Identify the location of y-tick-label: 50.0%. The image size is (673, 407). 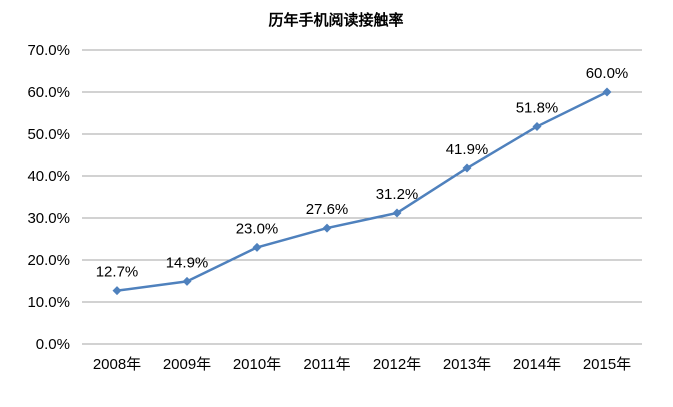
(48, 134).